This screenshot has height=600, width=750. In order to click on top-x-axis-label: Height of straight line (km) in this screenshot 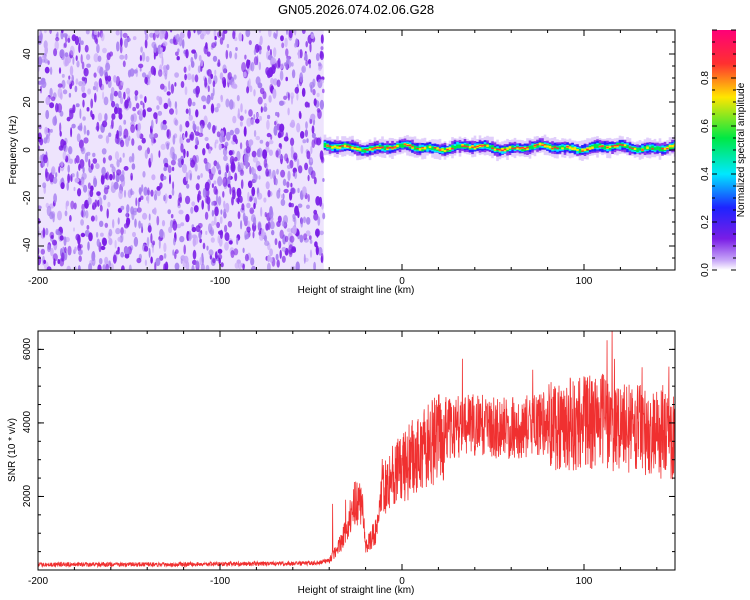, I will do `click(356, 290)`.